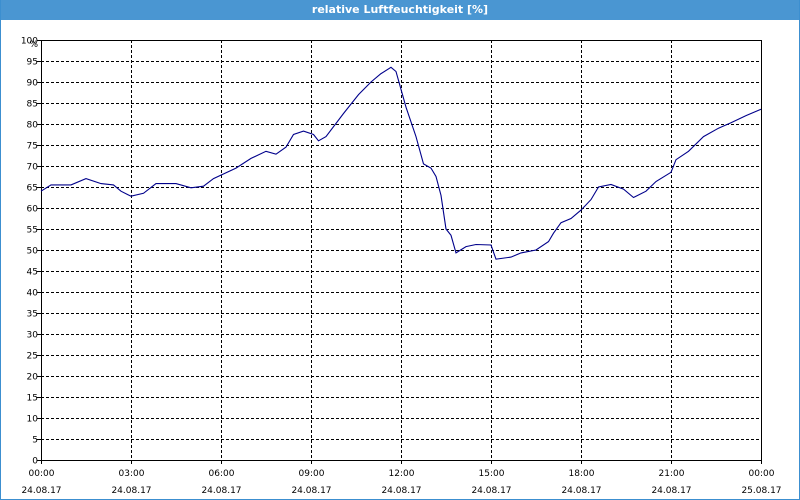 The height and width of the screenshot is (500, 800). Describe the element at coordinates (33, 210) in the screenshot. I see `y-tick-label: 60` at that location.